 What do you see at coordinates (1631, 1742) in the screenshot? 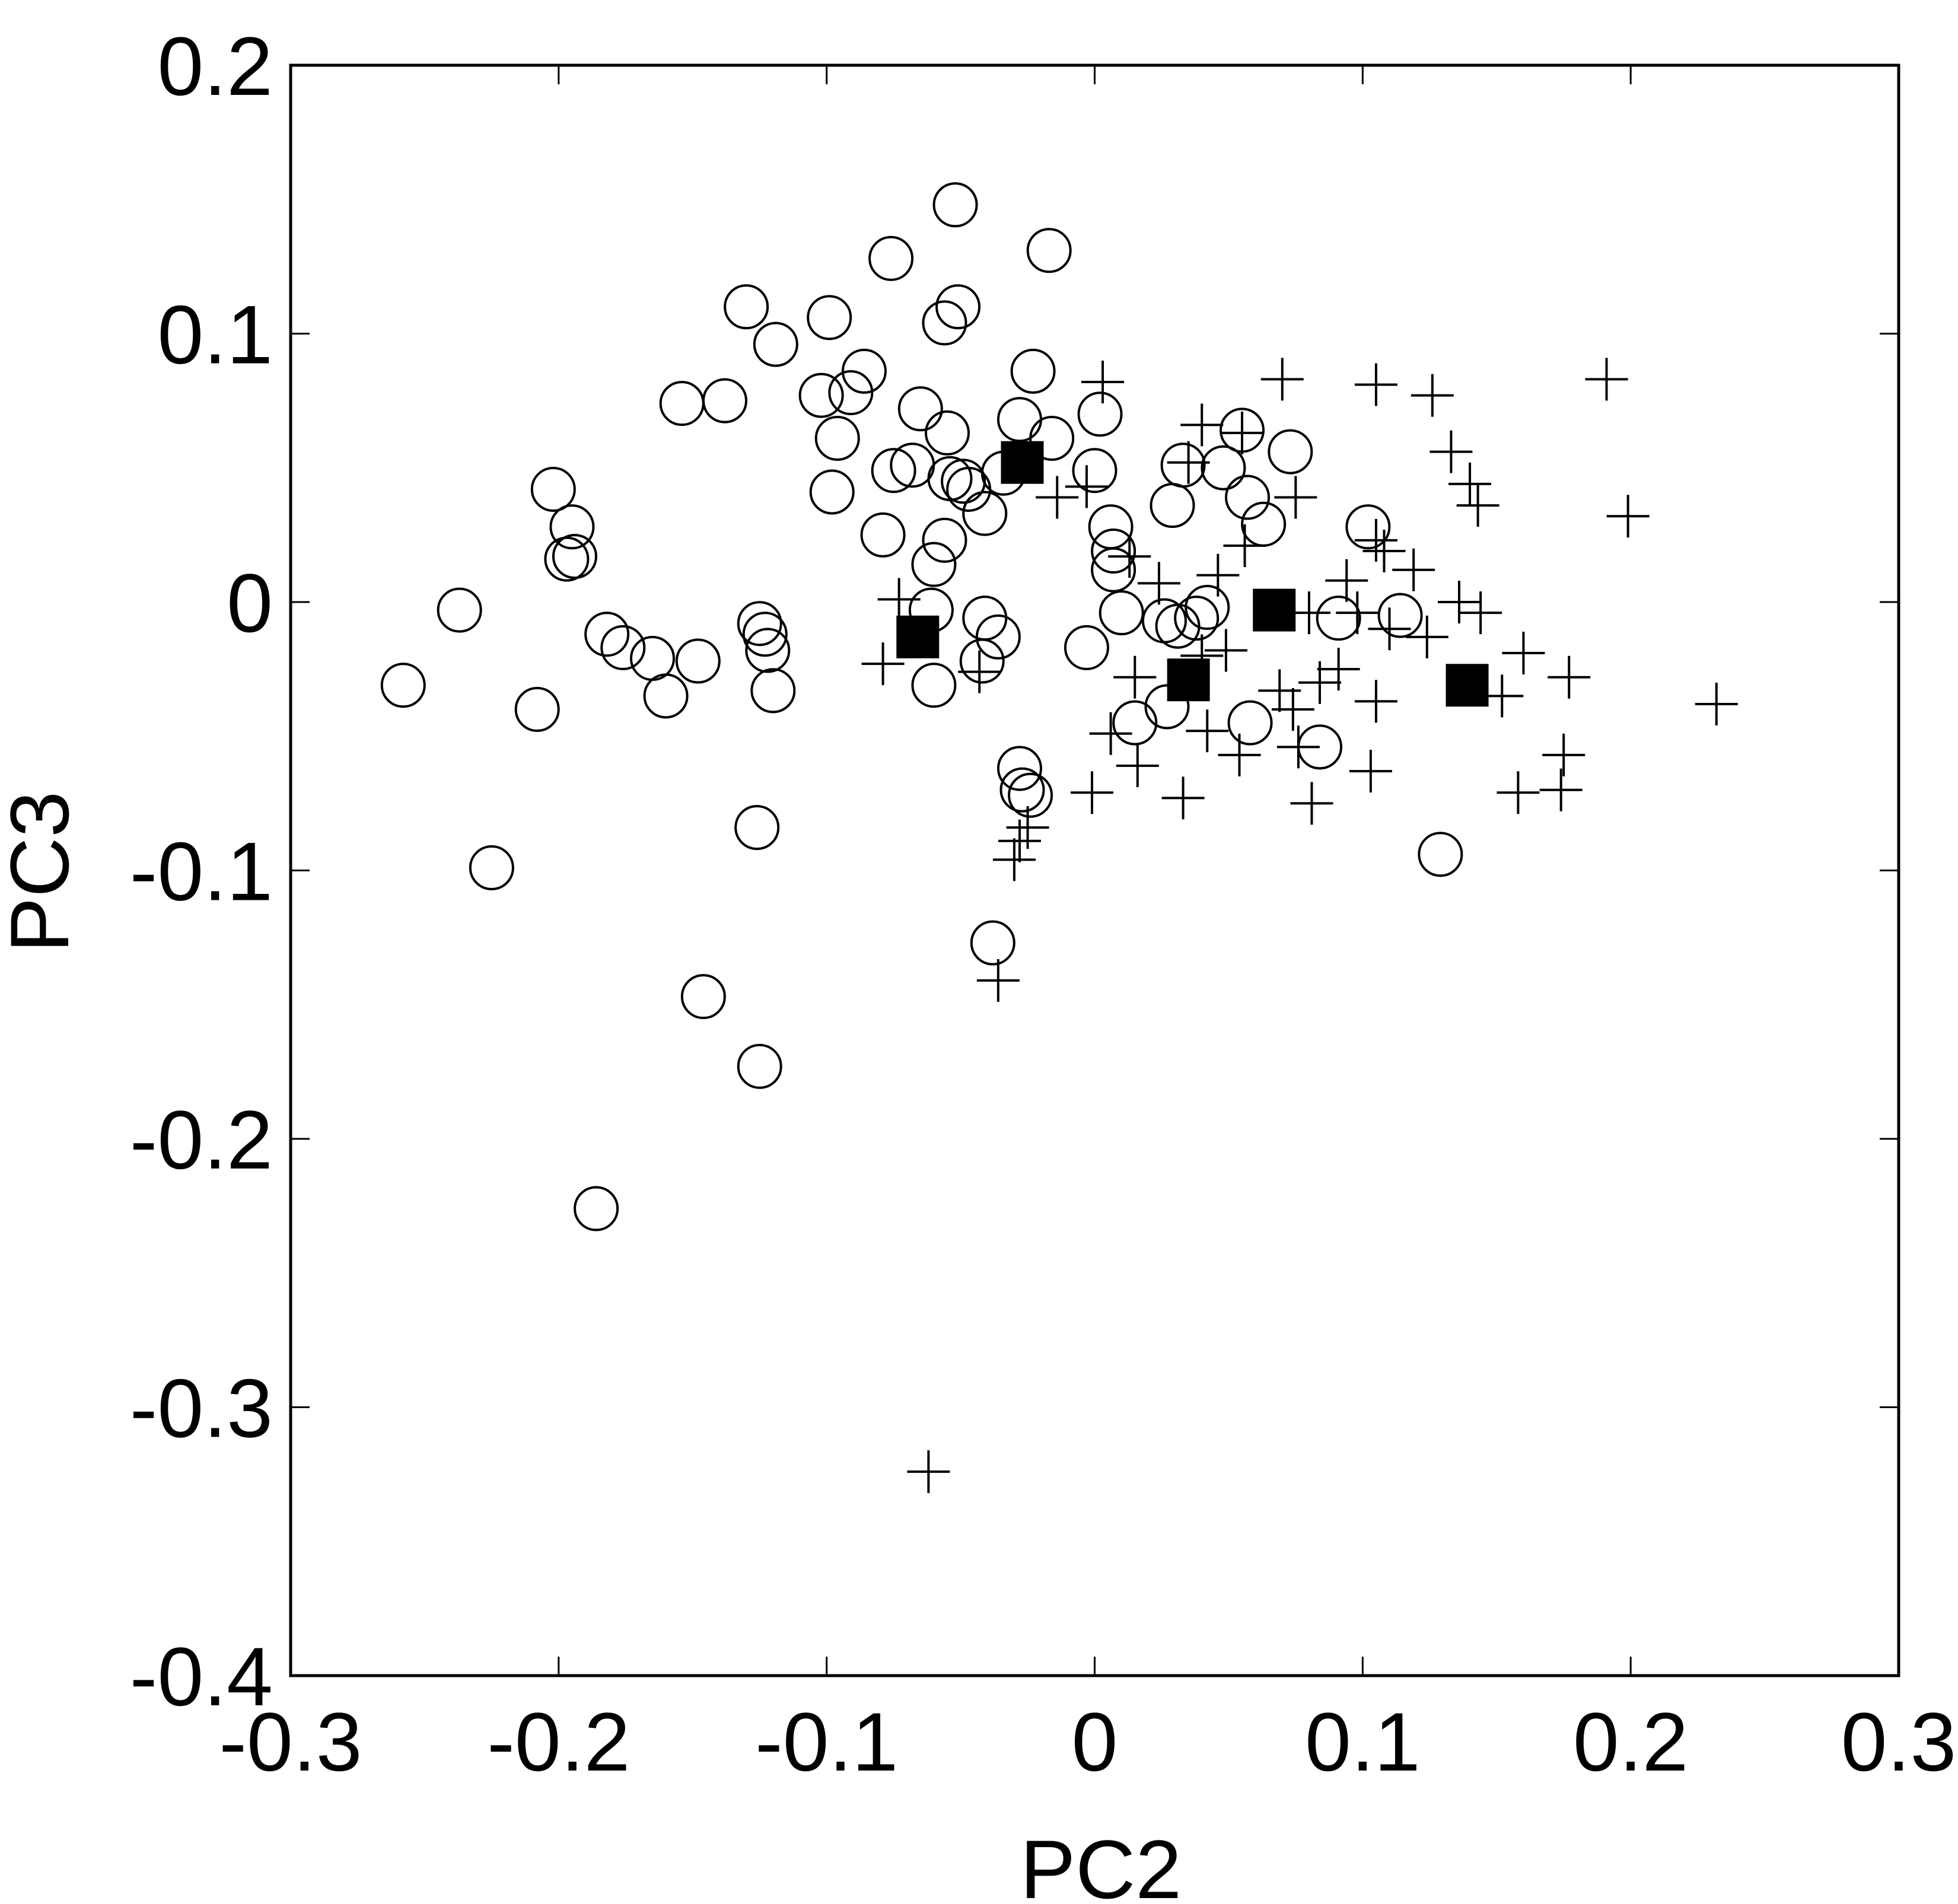
I see `x-tick-label: 0.2` at bounding box center [1631, 1742].